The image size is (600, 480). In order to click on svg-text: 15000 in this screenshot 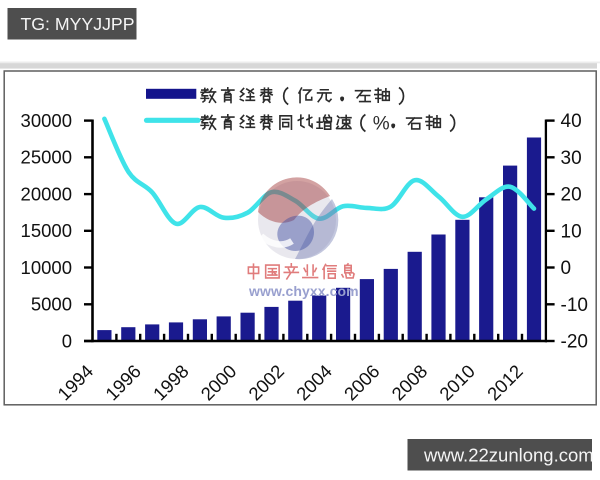, I will do `click(46, 230)`.